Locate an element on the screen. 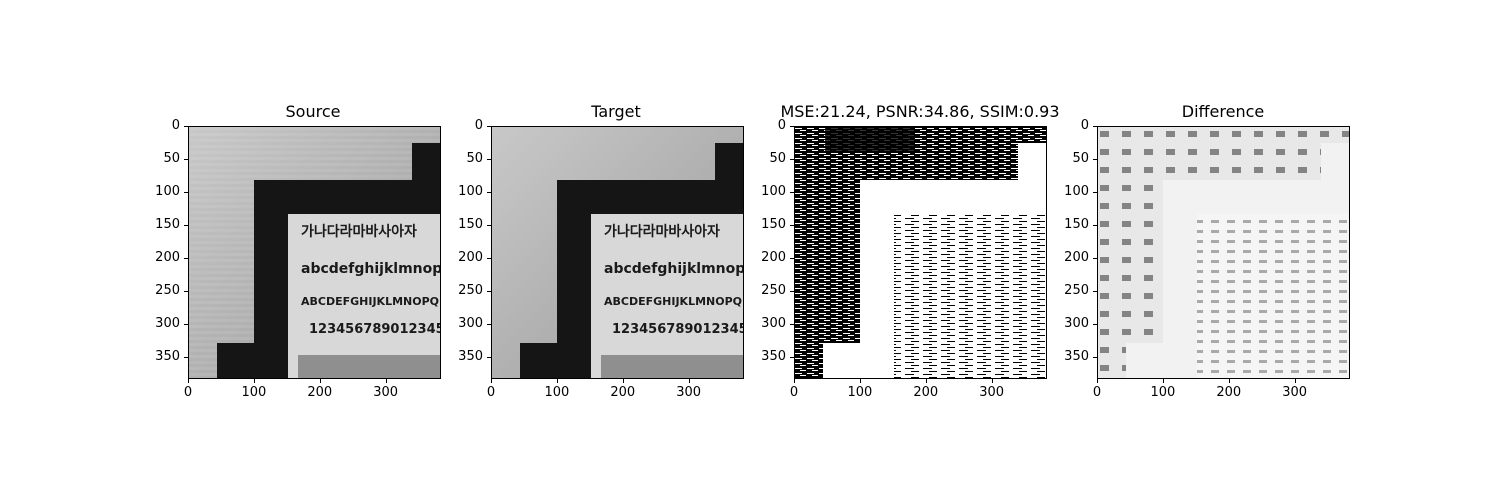 This screenshot has height=500, width=1500. binary-map-graphic is located at coordinates (920, 252).